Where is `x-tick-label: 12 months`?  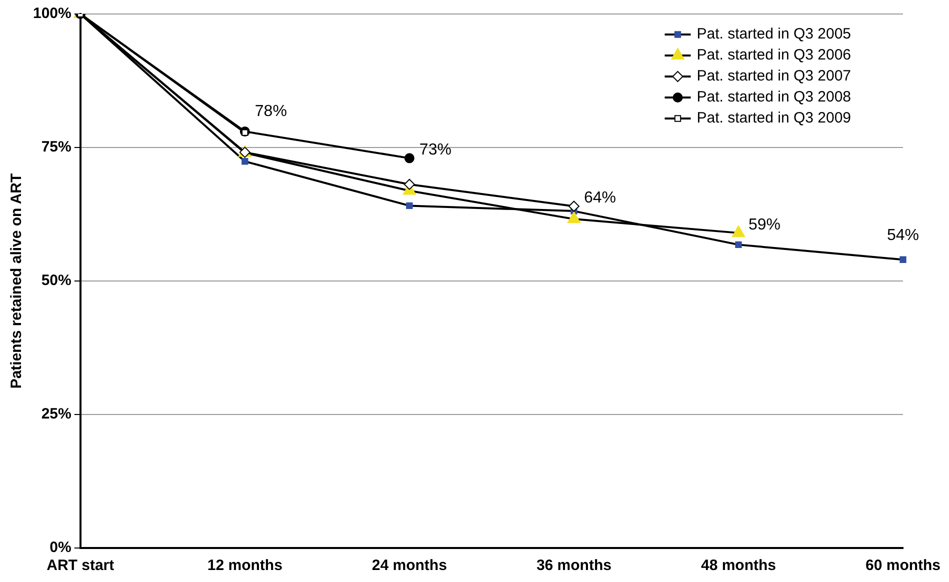 x-tick-label: 12 months is located at coordinates (244, 565).